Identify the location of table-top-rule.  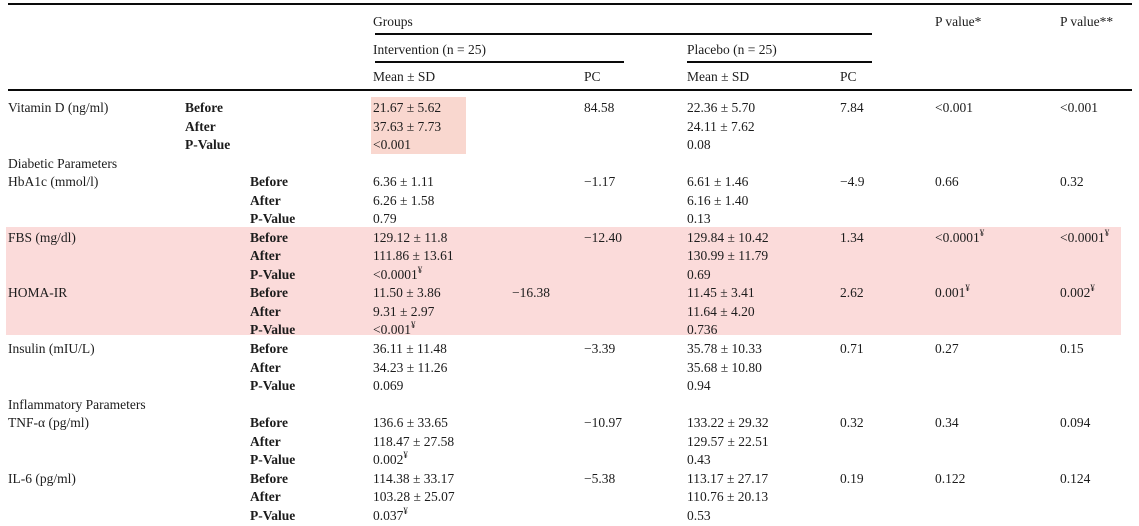
(570, 4).